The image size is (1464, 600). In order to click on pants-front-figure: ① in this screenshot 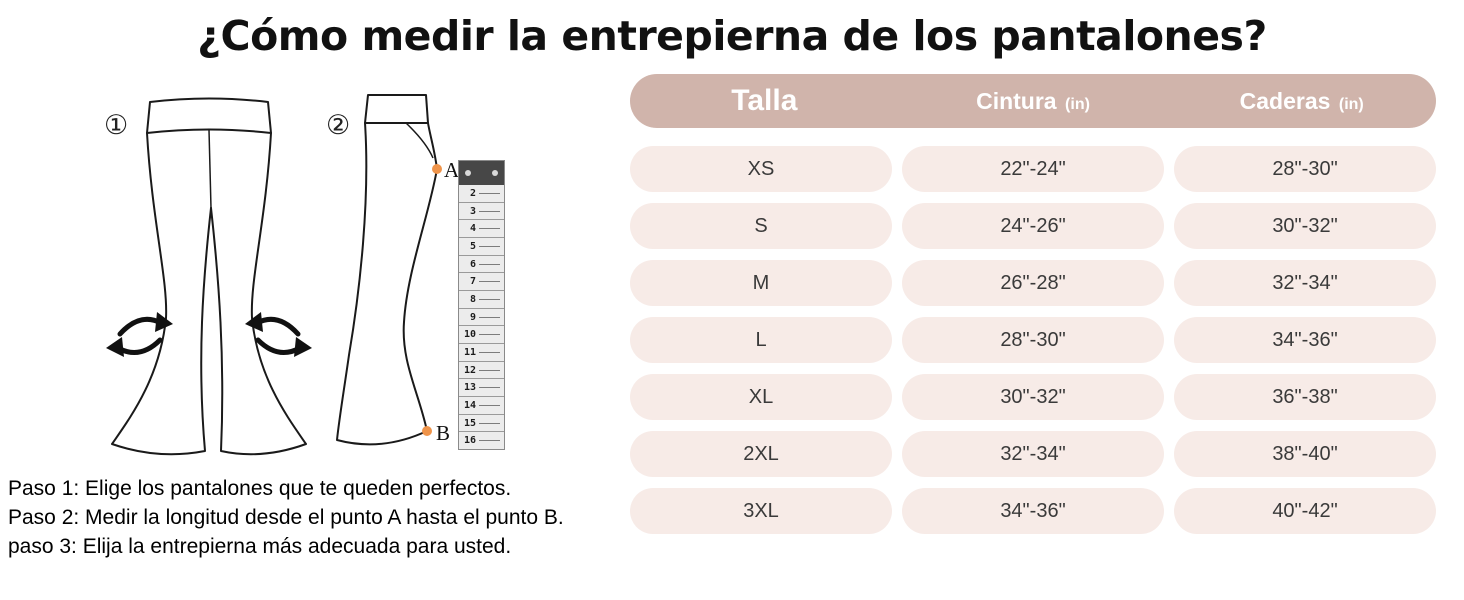, I will do `click(208, 276)`.